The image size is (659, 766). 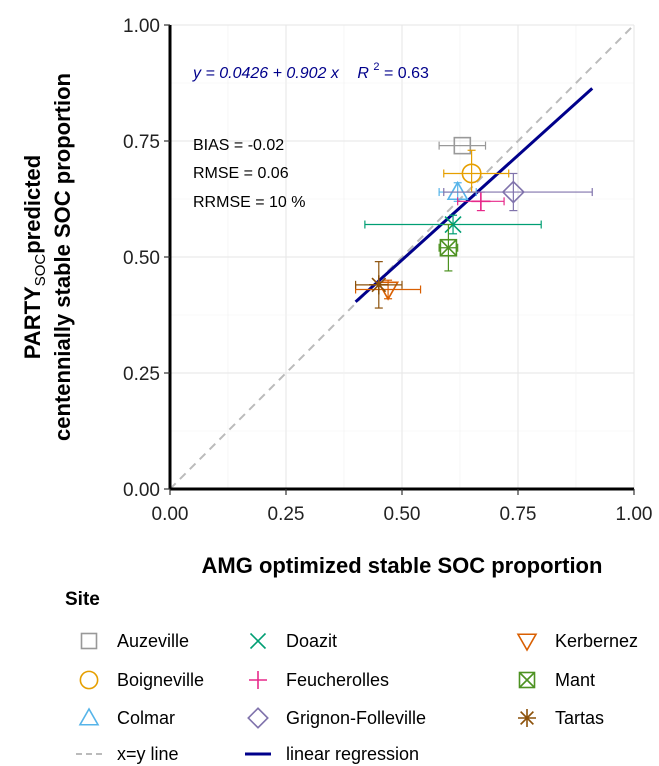 I want to click on point-auzeville, so click(x=462, y=145).